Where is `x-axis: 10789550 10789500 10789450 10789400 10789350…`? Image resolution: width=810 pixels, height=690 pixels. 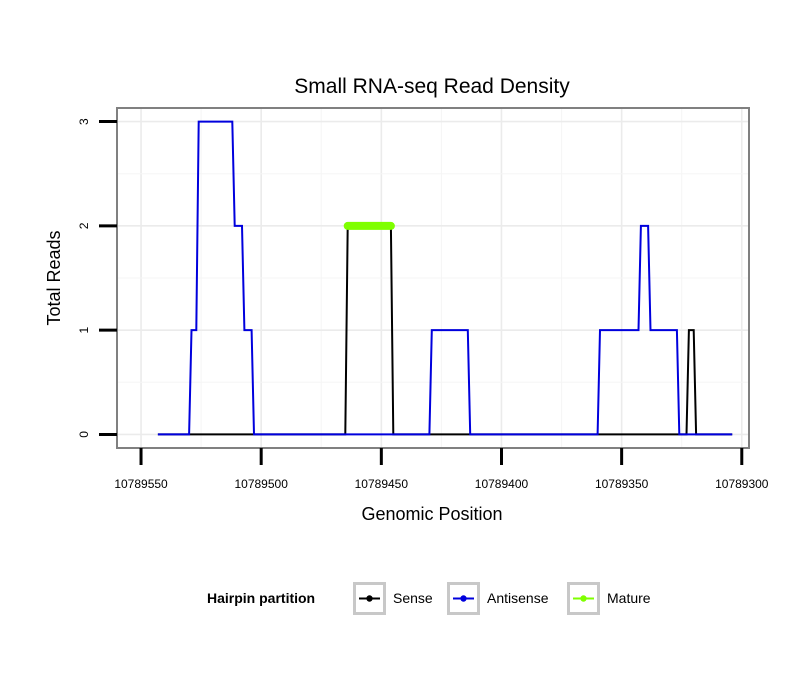 x-axis: 10789550 10789500 10789450 10789400 10789350… is located at coordinates (441, 469).